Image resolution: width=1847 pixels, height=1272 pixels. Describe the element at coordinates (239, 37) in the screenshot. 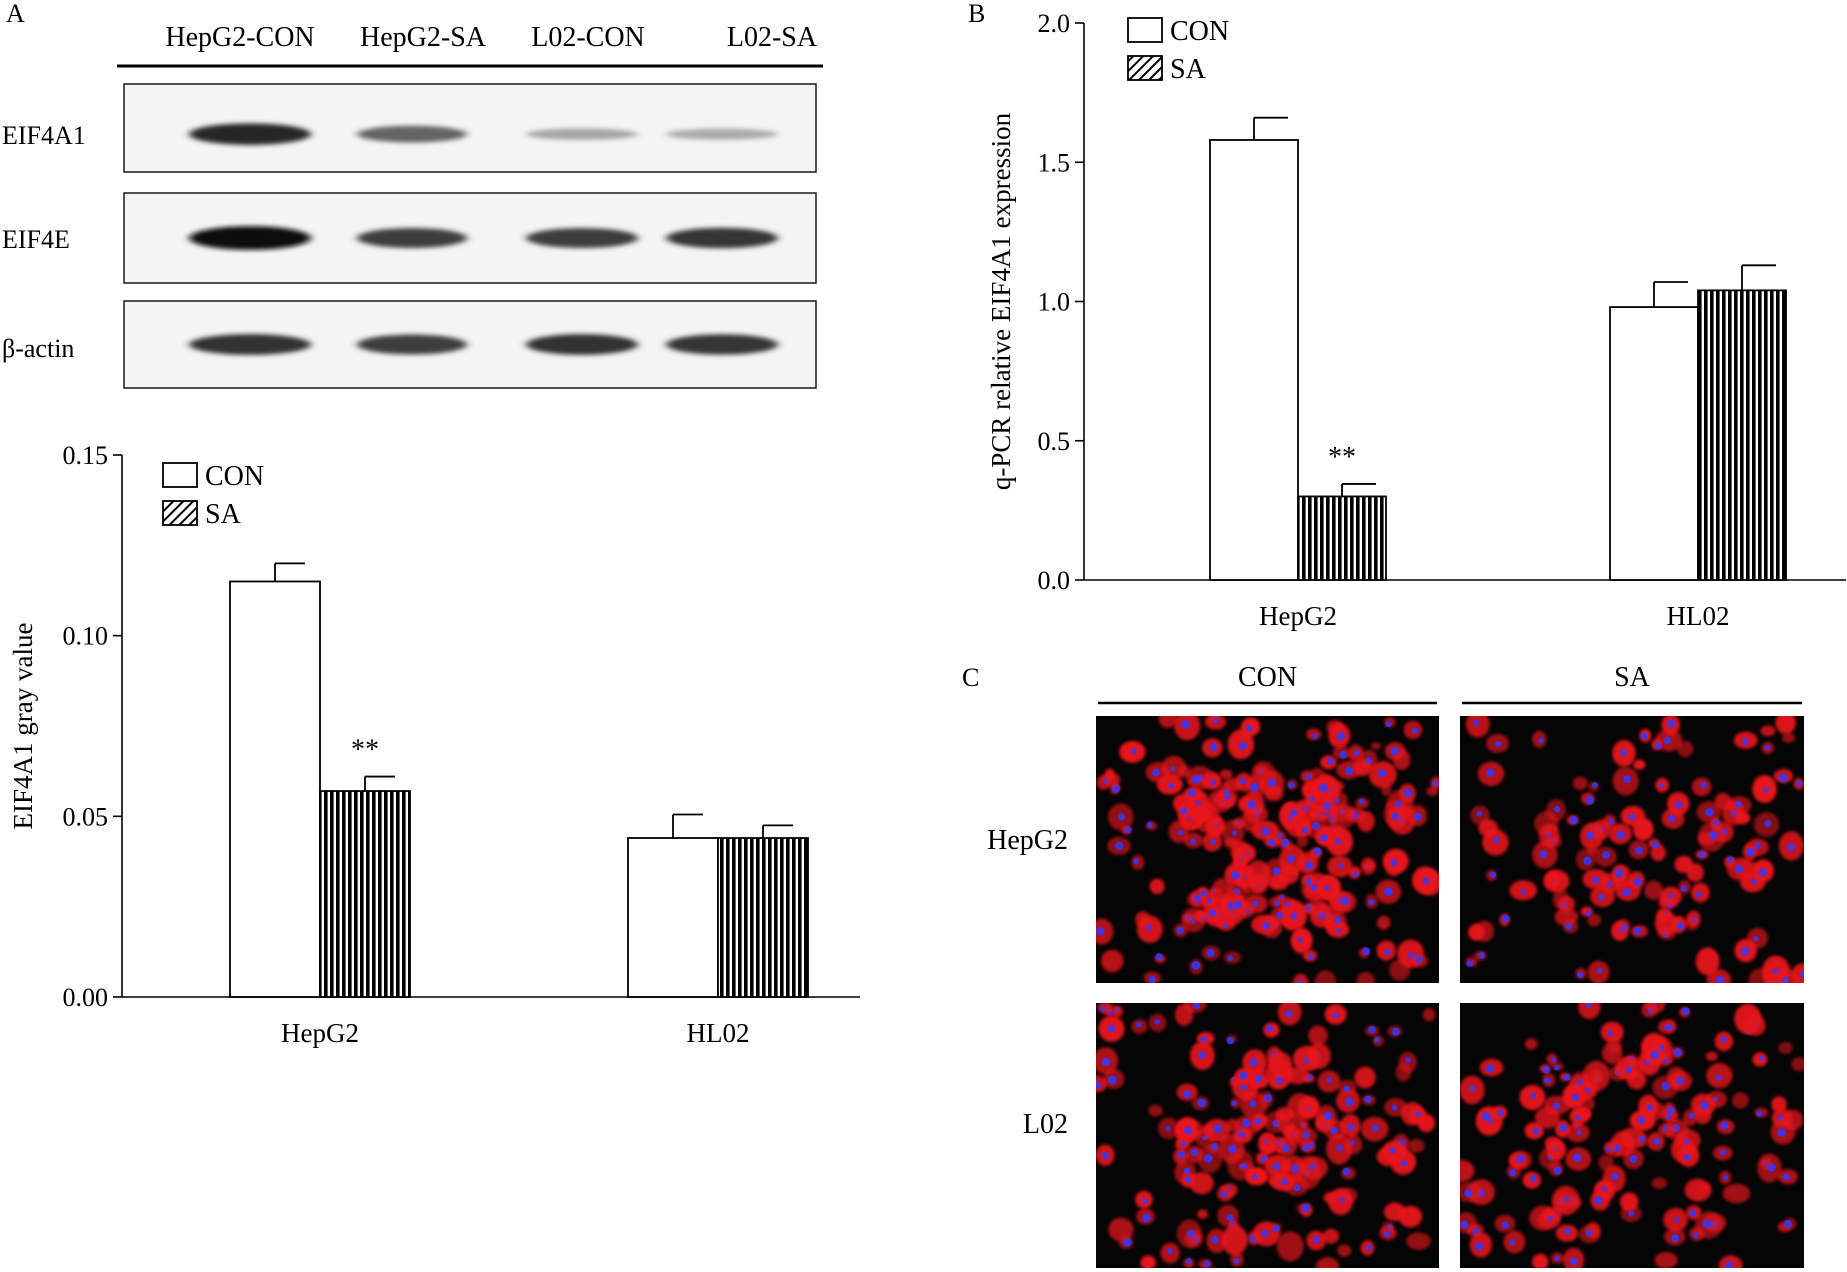

I see `lane-label-1: HepG2-CON` at that location.